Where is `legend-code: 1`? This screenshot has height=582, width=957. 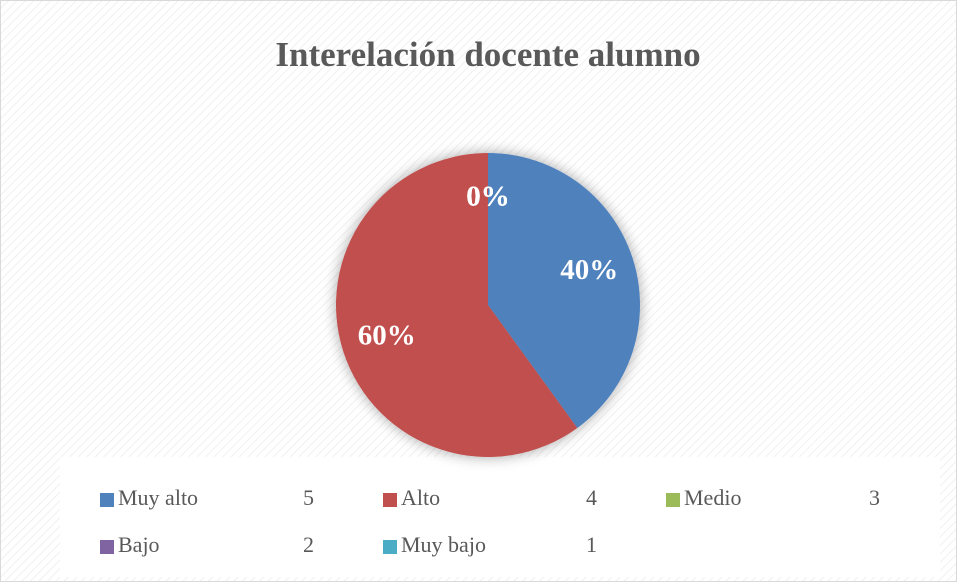 legend-code: 1 is located at coordinates (591, 544).